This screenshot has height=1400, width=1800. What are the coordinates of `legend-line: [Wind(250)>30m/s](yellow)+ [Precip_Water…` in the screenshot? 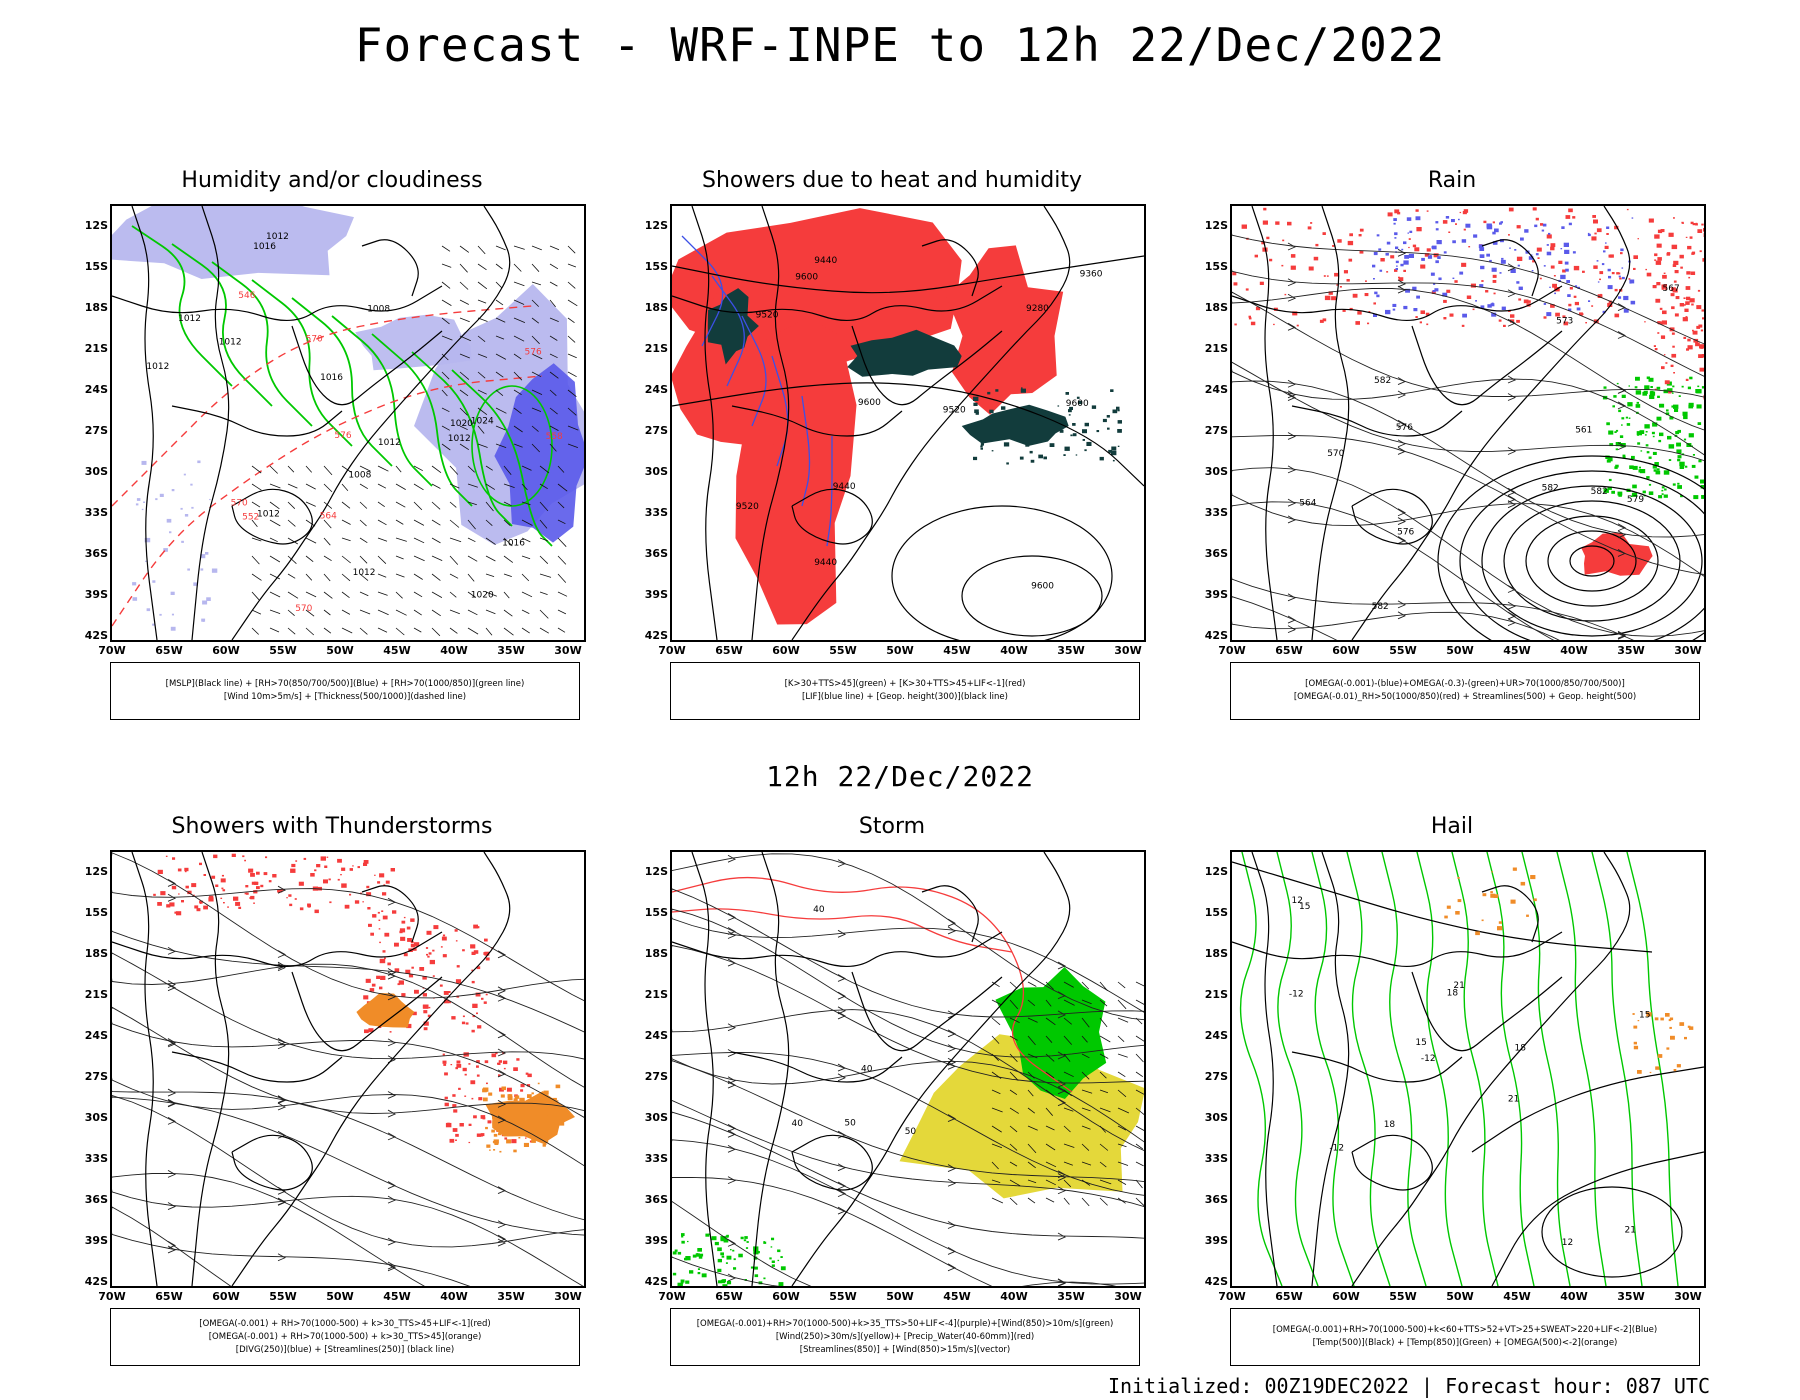 It's located at (905, 1336).